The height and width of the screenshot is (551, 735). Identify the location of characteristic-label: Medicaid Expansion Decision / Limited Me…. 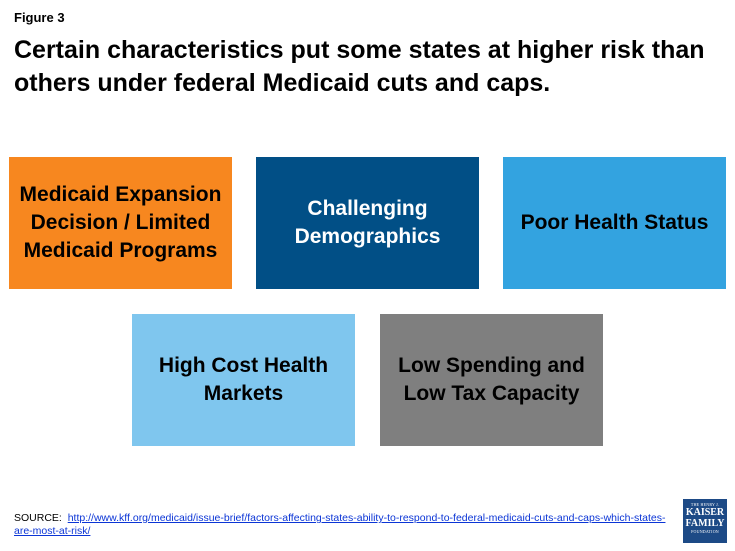
(120, 222).